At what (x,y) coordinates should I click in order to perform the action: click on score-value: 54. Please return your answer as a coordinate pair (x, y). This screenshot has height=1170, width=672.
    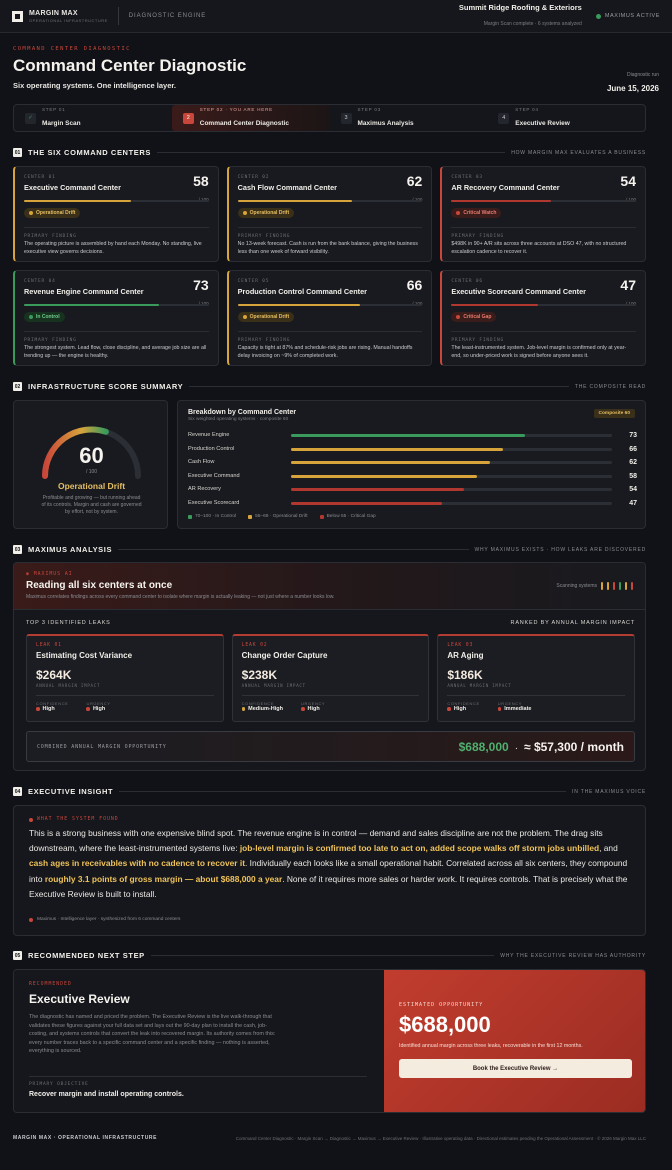
    Looking at the image, I should click on (628, 181).